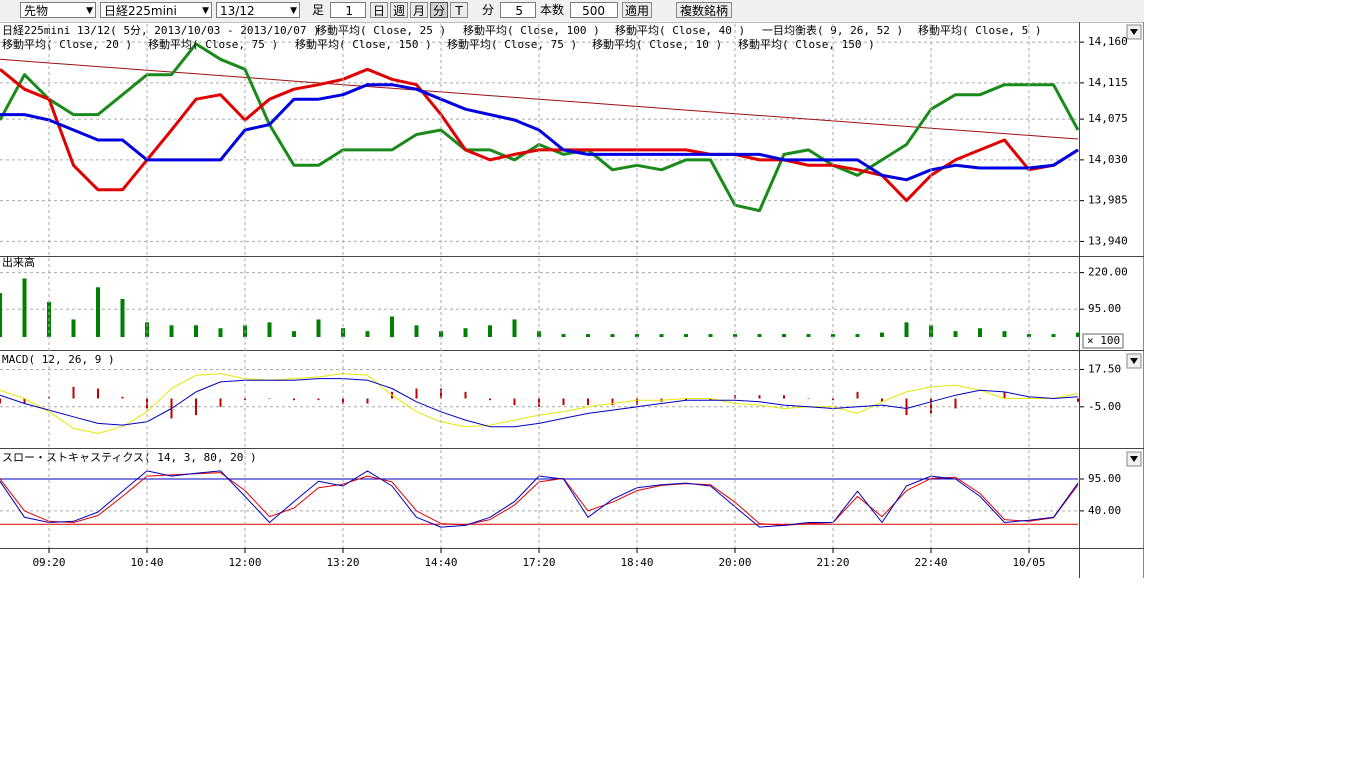 This screenshot has height=768, width=1366. What do you see at coordinates (680, 30) in the screenshot?
I see `indicator-label: 移動平均( Close, 40 )` at bounding box center [680, 30].